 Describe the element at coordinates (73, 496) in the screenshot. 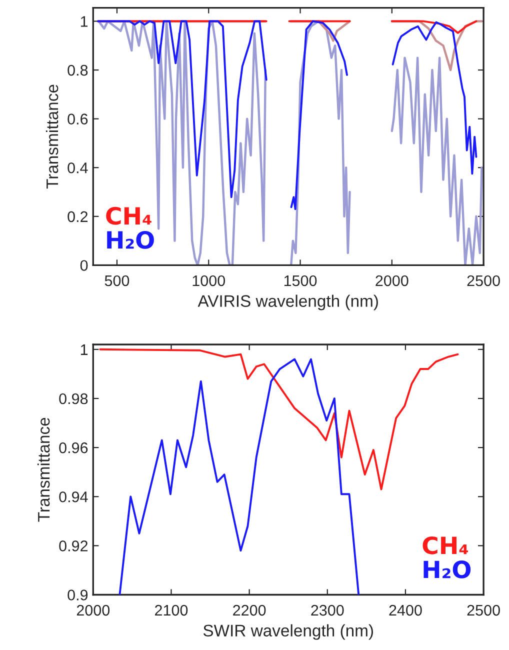

I see `y-tick-label: 0.94` at that location.